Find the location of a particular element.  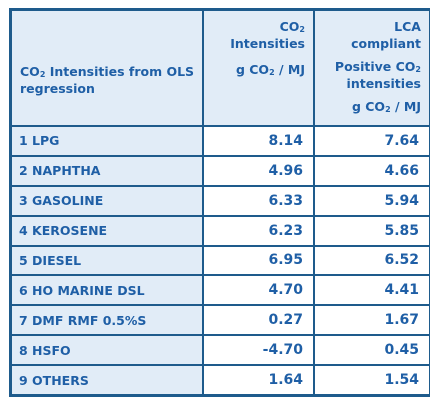

lca-value: 5.94 is located at coordinates (372, 200).